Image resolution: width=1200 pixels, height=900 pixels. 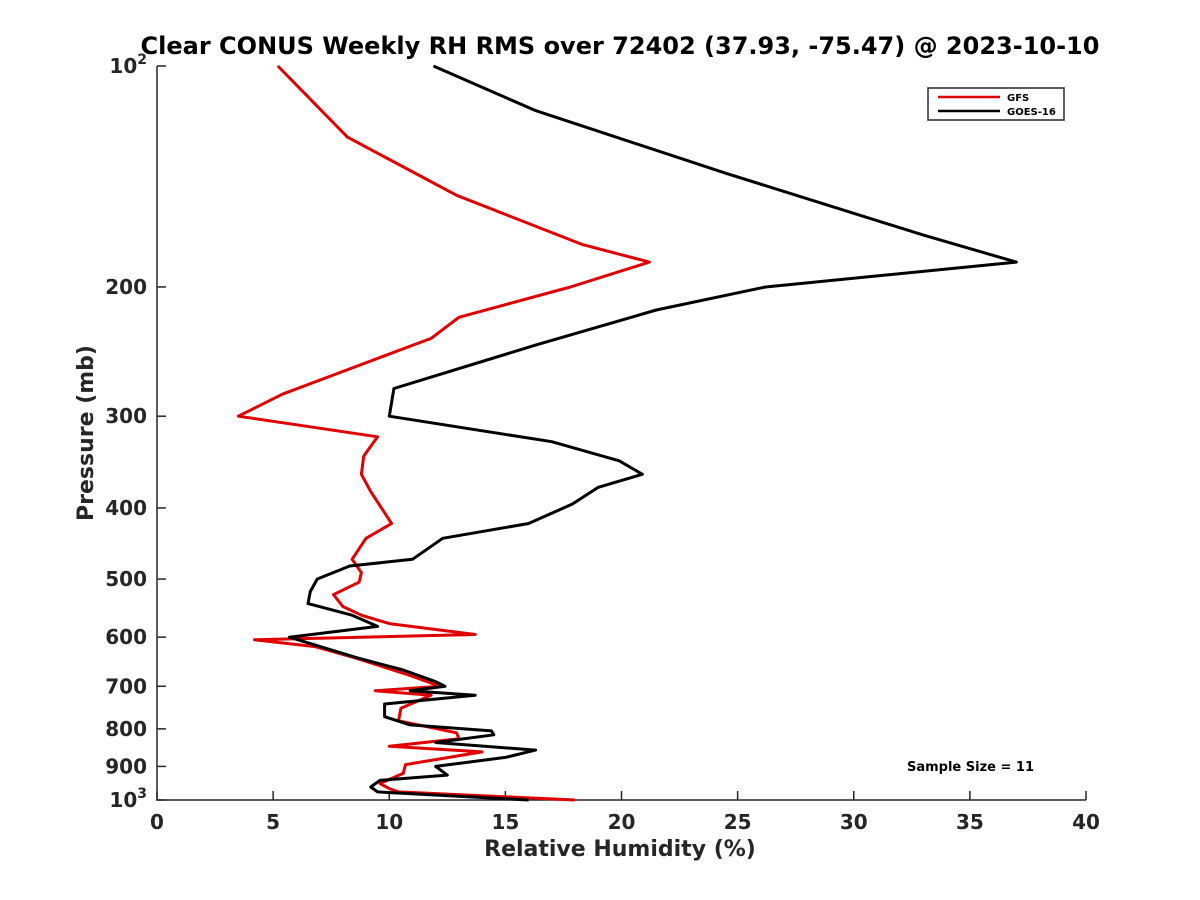 I want to click on legend-box, so click(x=996, y=104).